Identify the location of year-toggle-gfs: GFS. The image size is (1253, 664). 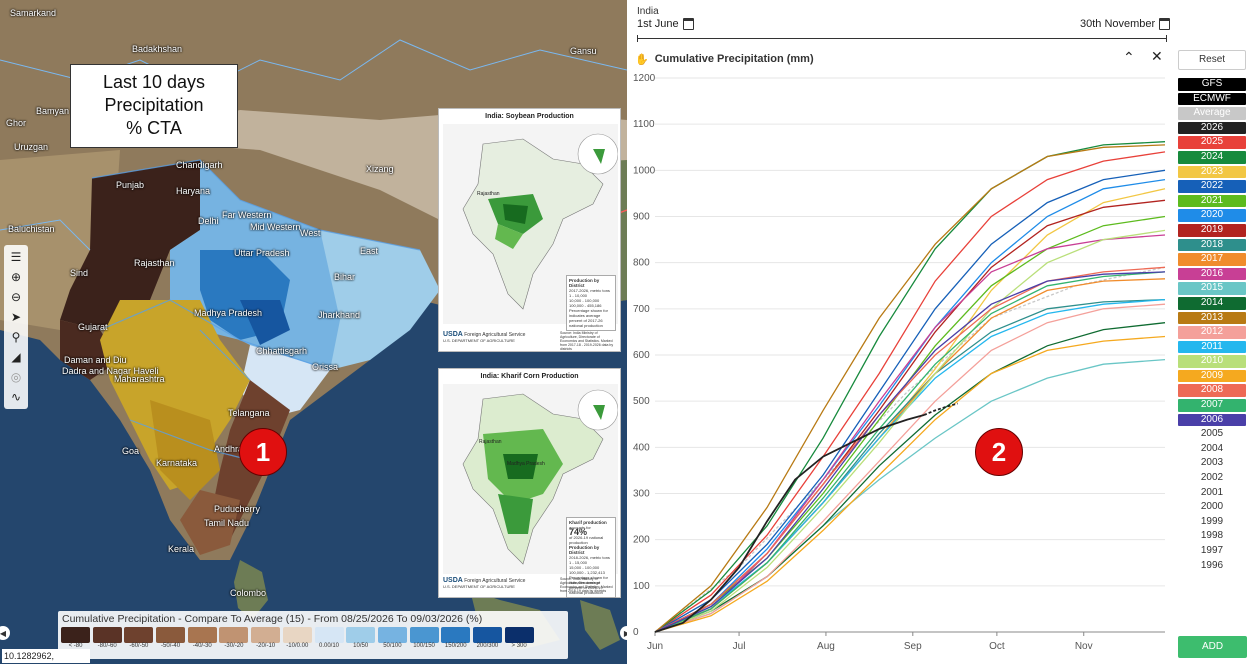
(1212, 84).